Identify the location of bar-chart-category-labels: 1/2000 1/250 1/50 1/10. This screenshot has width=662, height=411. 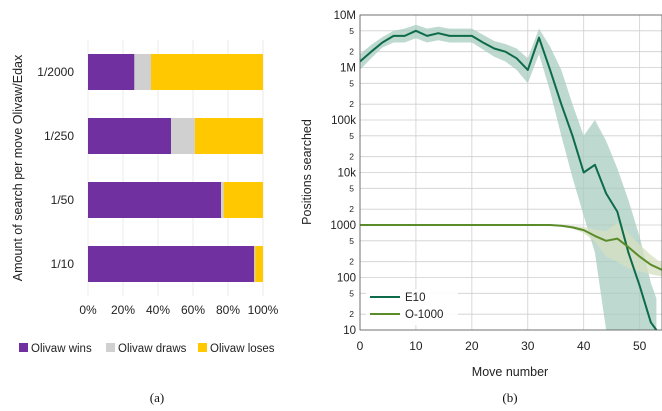
(55, 168).